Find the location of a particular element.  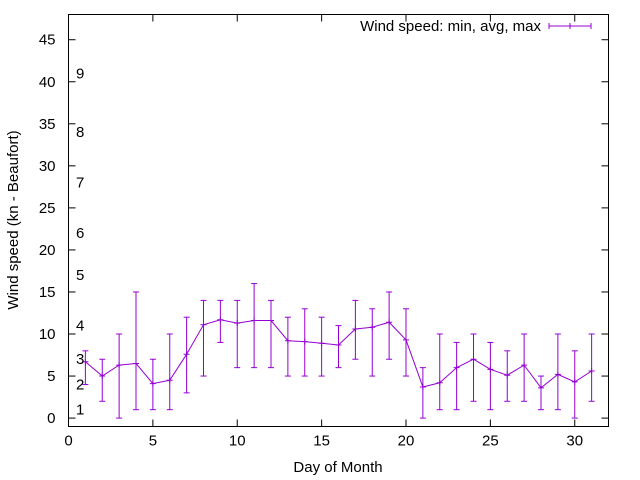

y-tick-label: 10 is located at coordinates (47, 334).